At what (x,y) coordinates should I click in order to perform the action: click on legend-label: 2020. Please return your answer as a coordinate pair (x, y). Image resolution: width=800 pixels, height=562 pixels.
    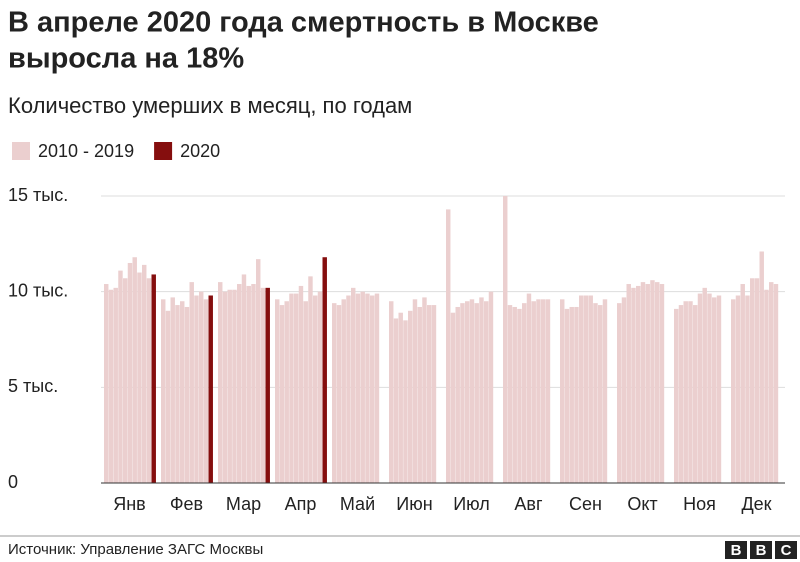
    Looking at the image, I should click on (200, 151).